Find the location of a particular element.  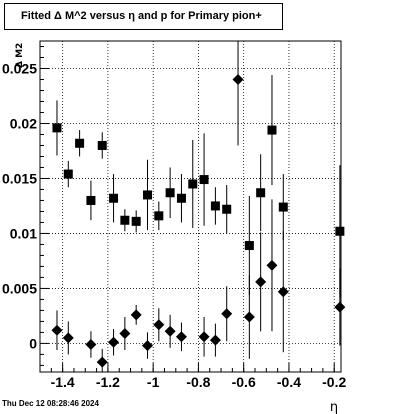

x-tick-label: -0.2 is located at coordinates (334, 382).